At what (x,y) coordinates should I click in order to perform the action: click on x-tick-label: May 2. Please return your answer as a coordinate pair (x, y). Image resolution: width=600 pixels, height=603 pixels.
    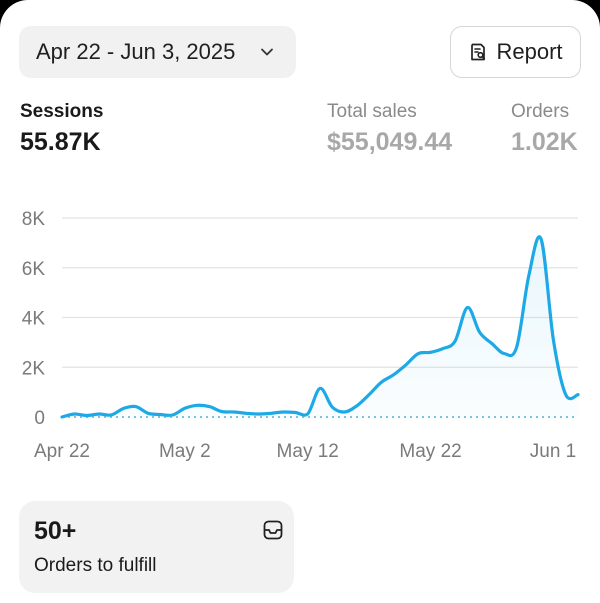
    Looking at the image, I should click on (185, 451).